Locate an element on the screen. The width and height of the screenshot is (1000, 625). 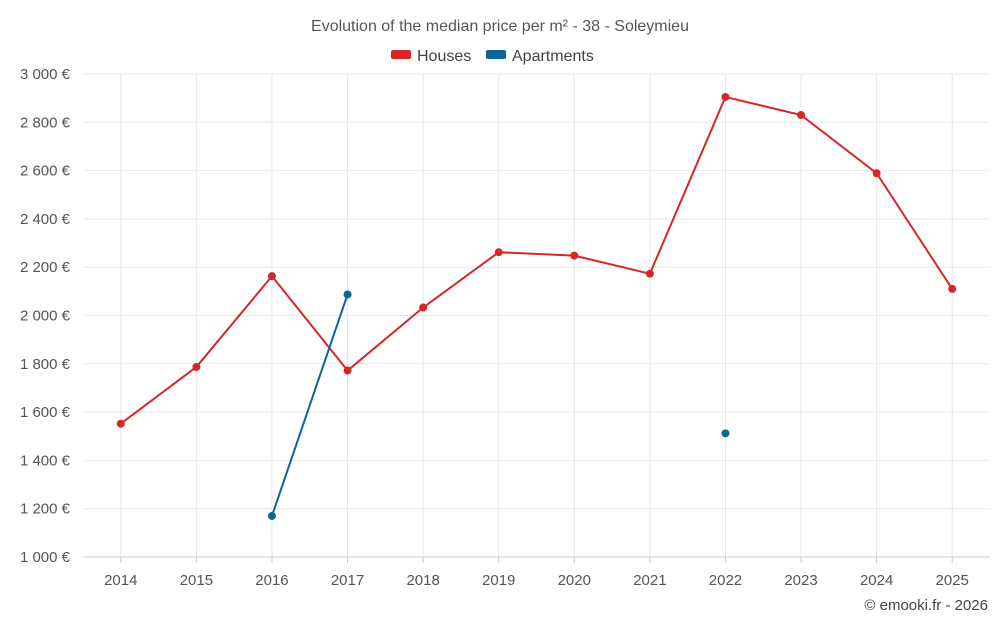
y-tick-label: 1 200 € is located at coordinates (45, 509).